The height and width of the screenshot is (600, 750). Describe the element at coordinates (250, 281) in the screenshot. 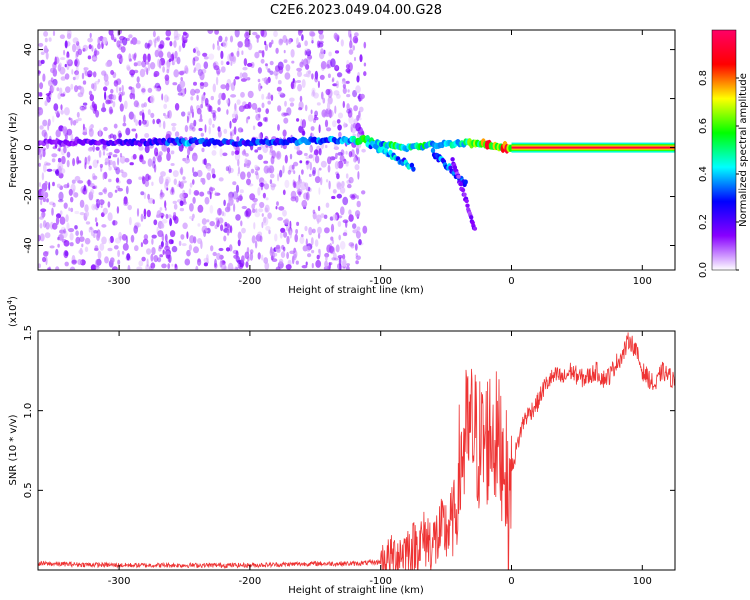

I see `x-tick-label: -200` at that location.